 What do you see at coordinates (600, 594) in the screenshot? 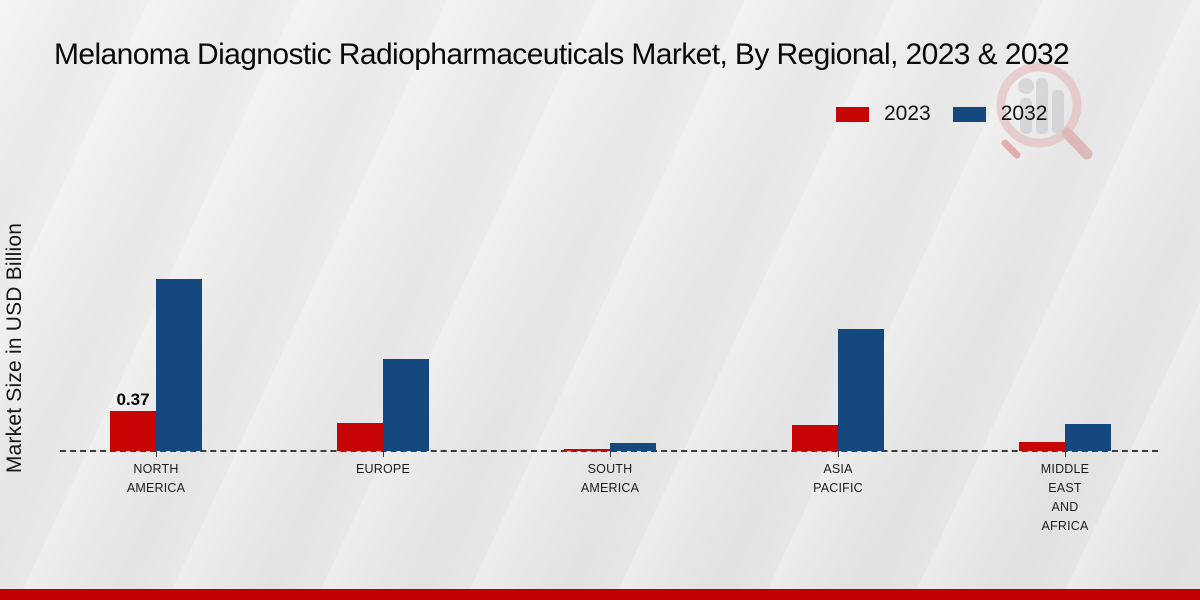
I see `bottom-accent-strip` at bounding box center [600, 594].